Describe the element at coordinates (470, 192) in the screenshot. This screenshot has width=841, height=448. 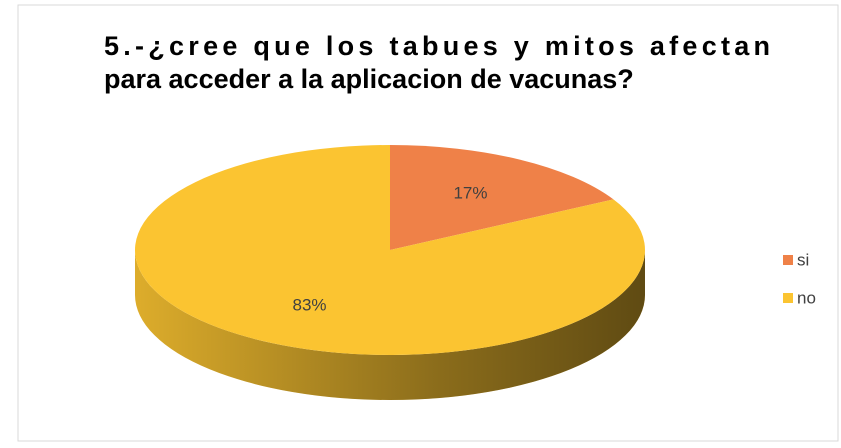
I see `value-label: 17%` at that location.